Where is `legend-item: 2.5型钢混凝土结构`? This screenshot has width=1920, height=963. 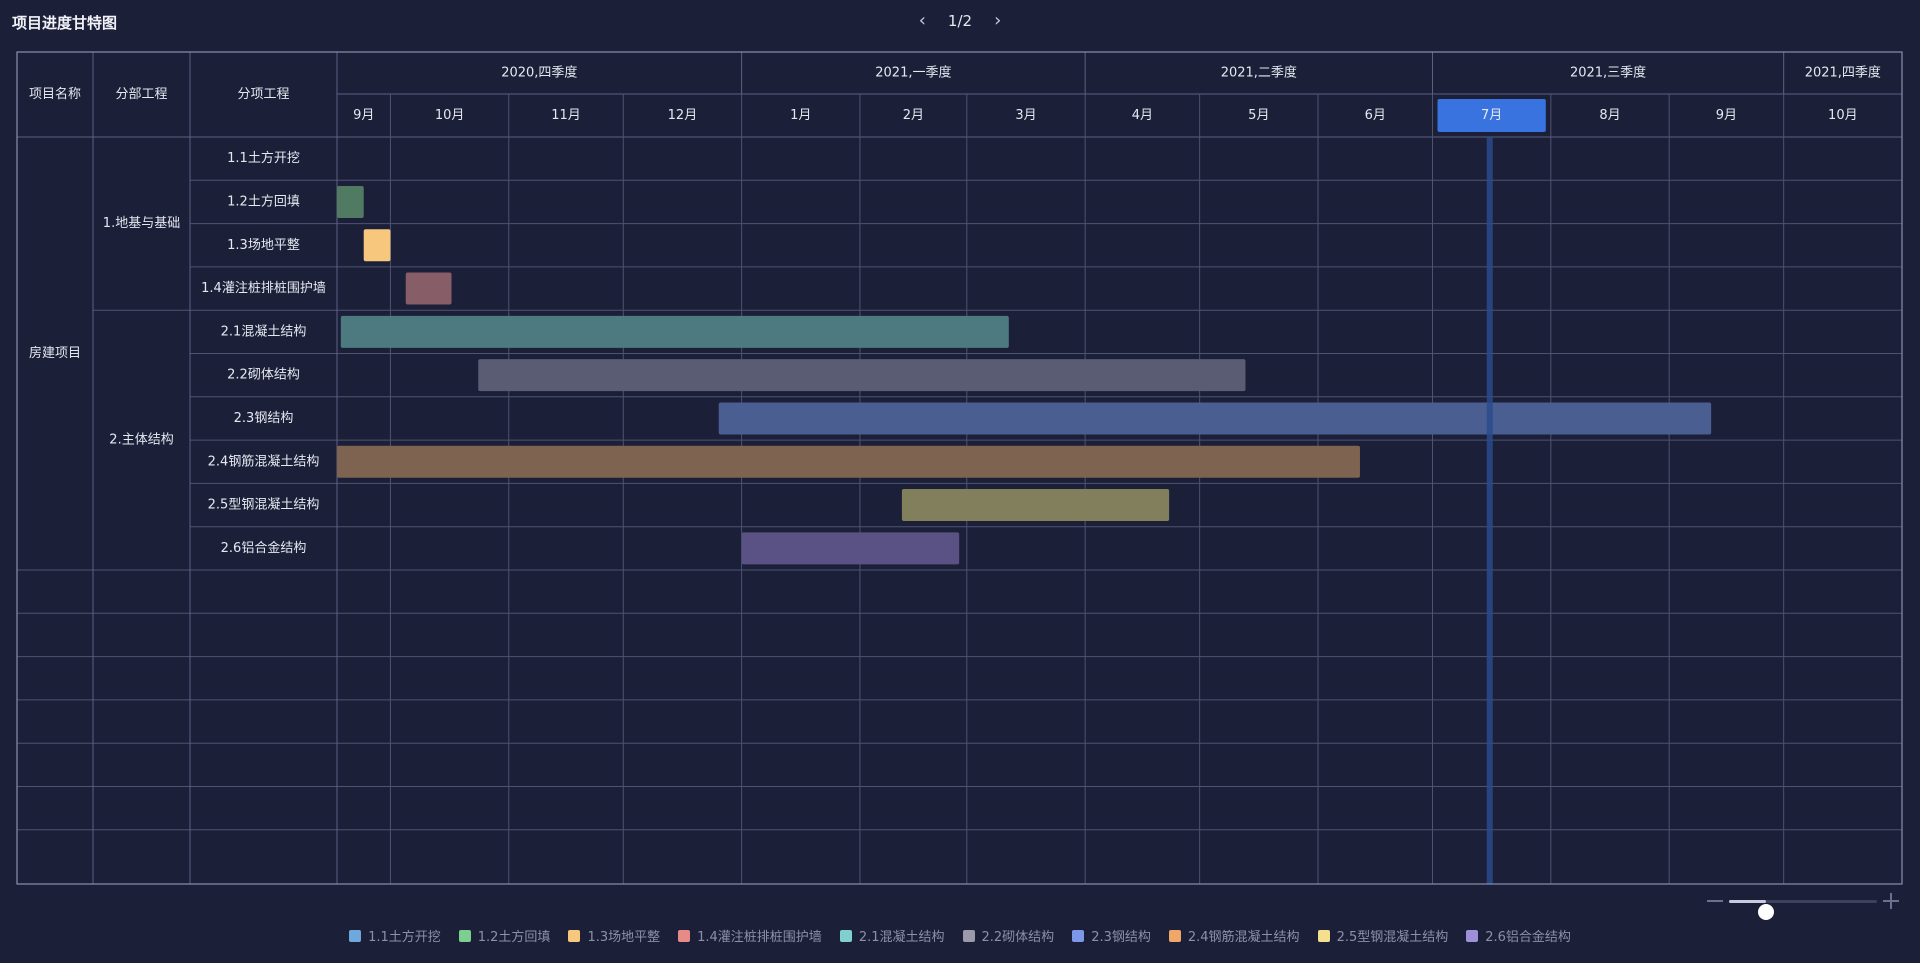
legend-item: 2.5型钢混凝土结构 is located at coordinates (1383, 935).